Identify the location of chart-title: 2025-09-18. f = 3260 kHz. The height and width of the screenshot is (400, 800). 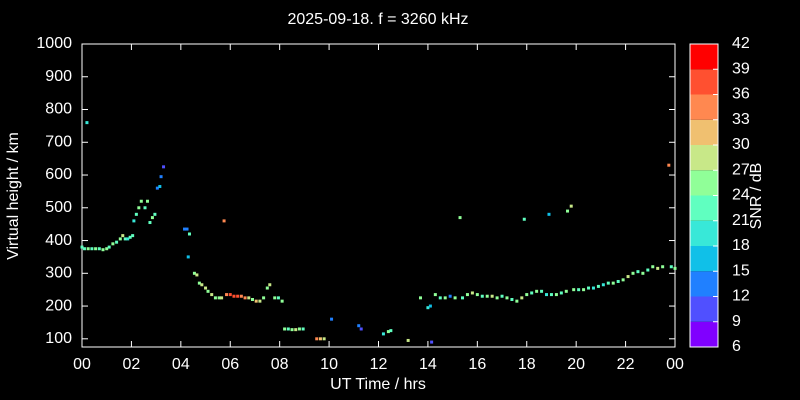
(377, 19).